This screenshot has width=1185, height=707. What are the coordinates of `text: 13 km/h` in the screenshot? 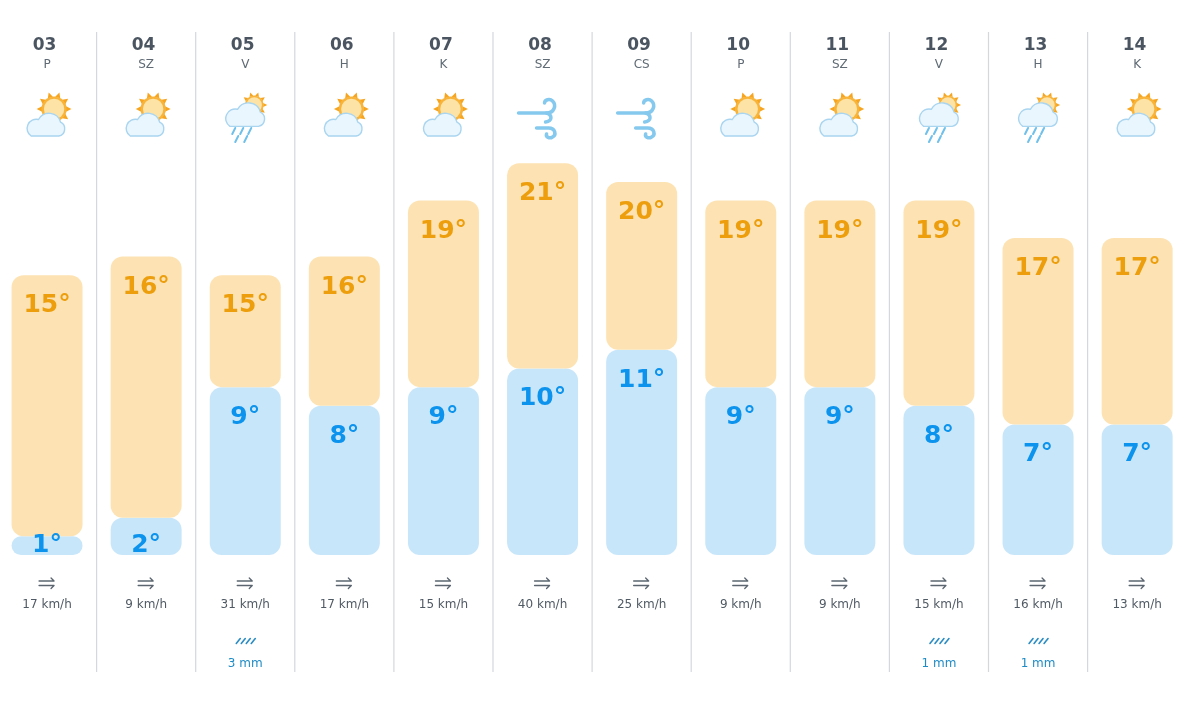 It's located at (1137, 604).